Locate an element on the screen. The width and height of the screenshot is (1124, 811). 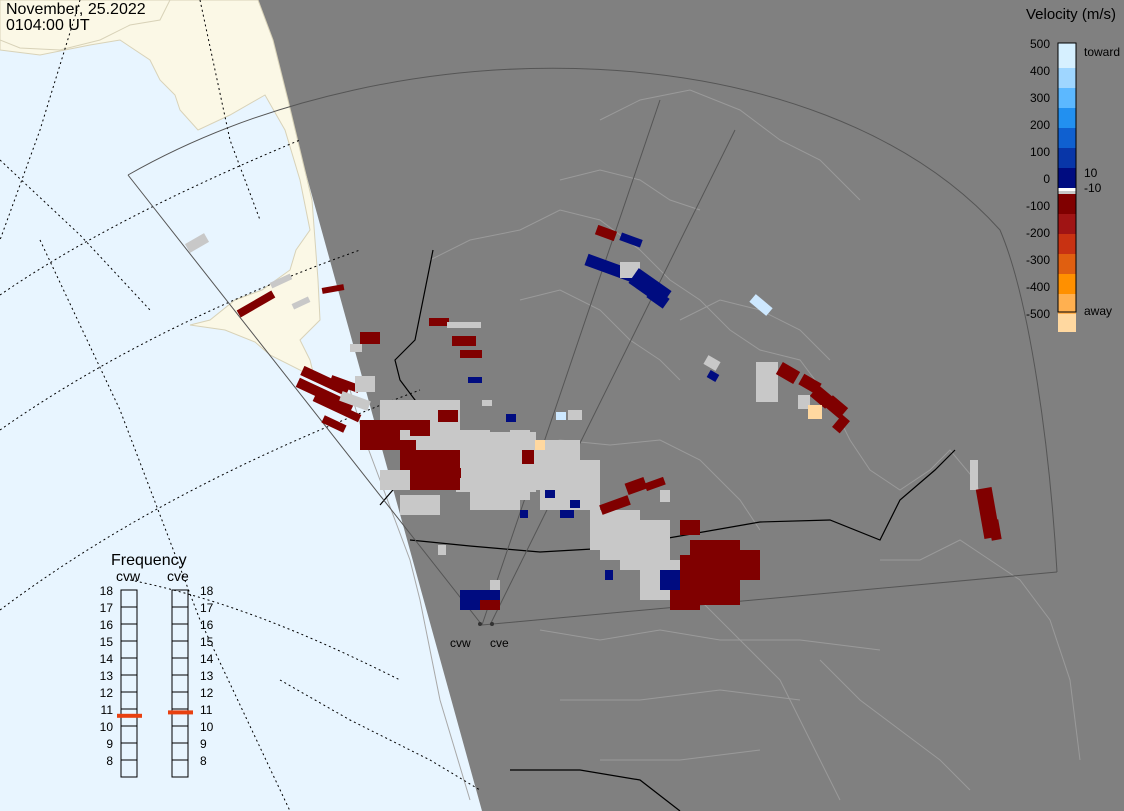
velocity-ticks: 500 400 300 200 100 0 -100 -200 -300 -400 -500 is located at coordinates (1038, 179).